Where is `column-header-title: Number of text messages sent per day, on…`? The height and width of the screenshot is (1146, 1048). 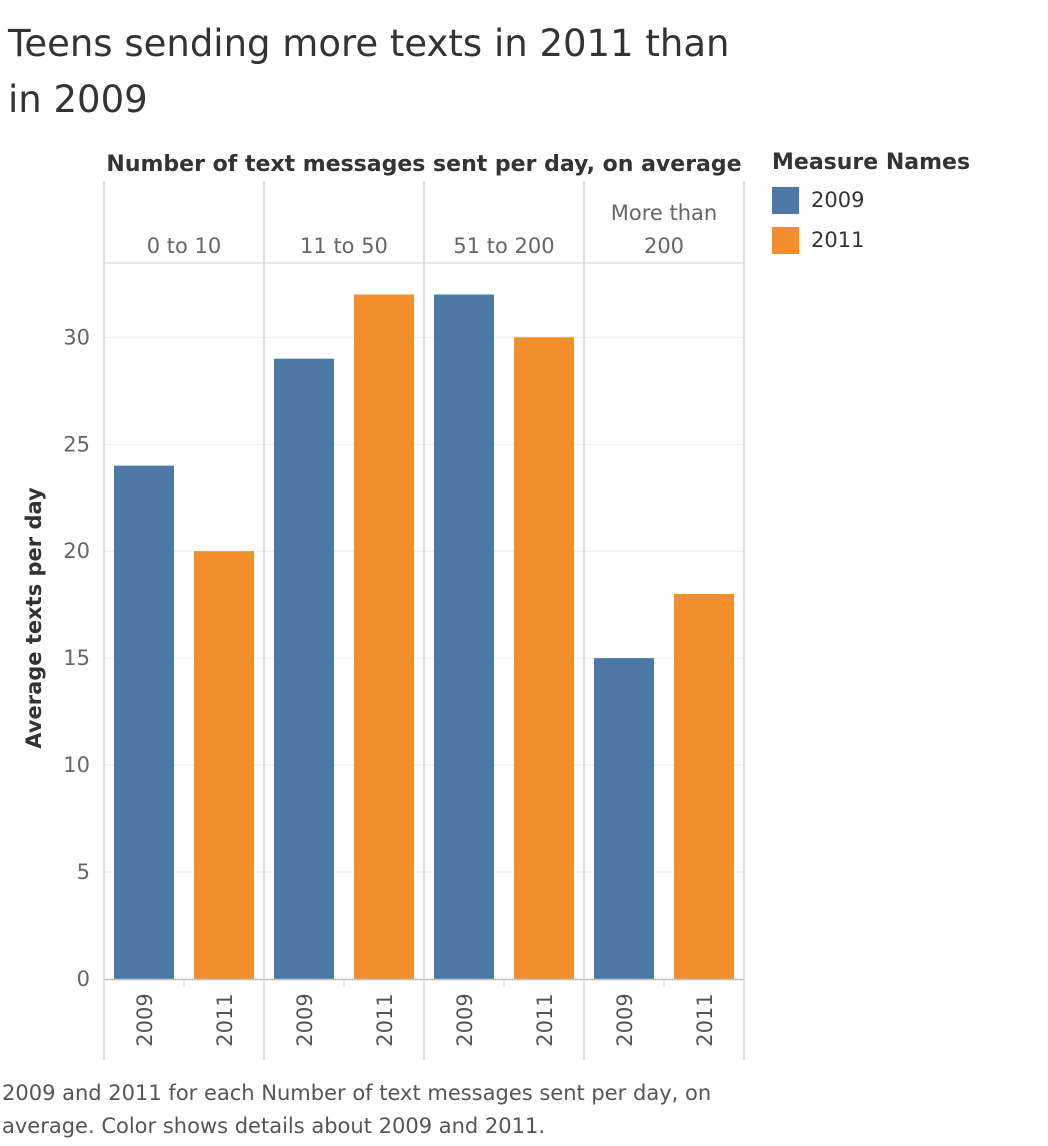 column-header-title: Number of text messages sent per day, on… is located at coordinates (423, 164).